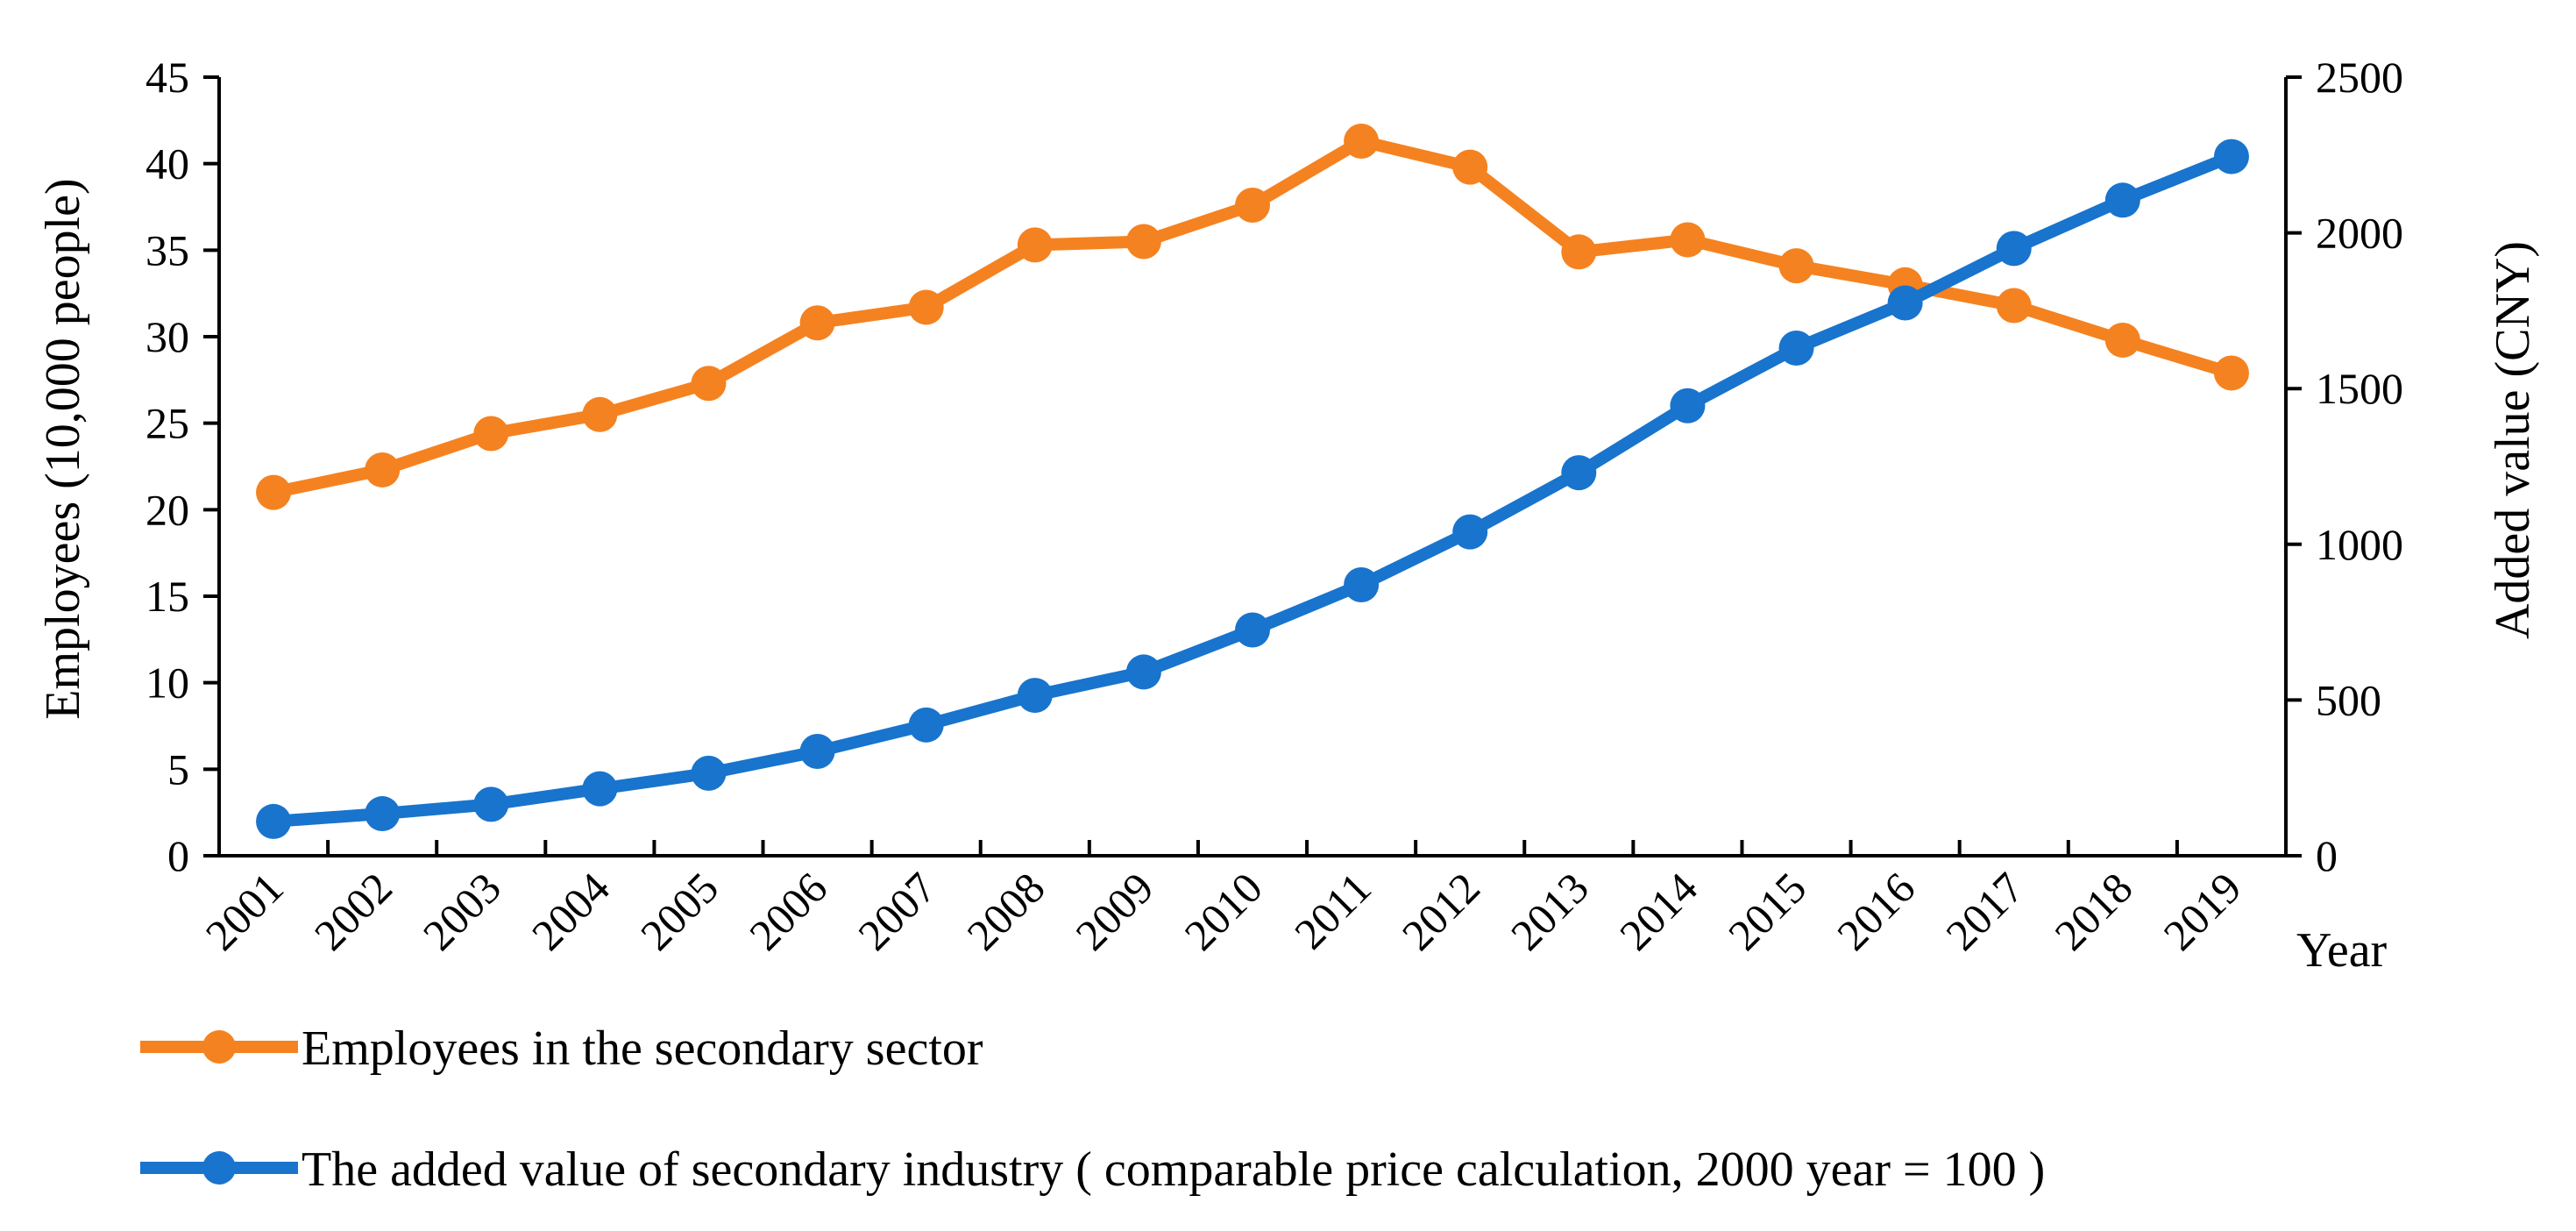 This screenshot has height=1231, width=2576. What do you see at coordinates (63, 448) in the screenshot?
I see `left-y-axis-title: Employees (10,000 people)` at bounding box center [63, 448].